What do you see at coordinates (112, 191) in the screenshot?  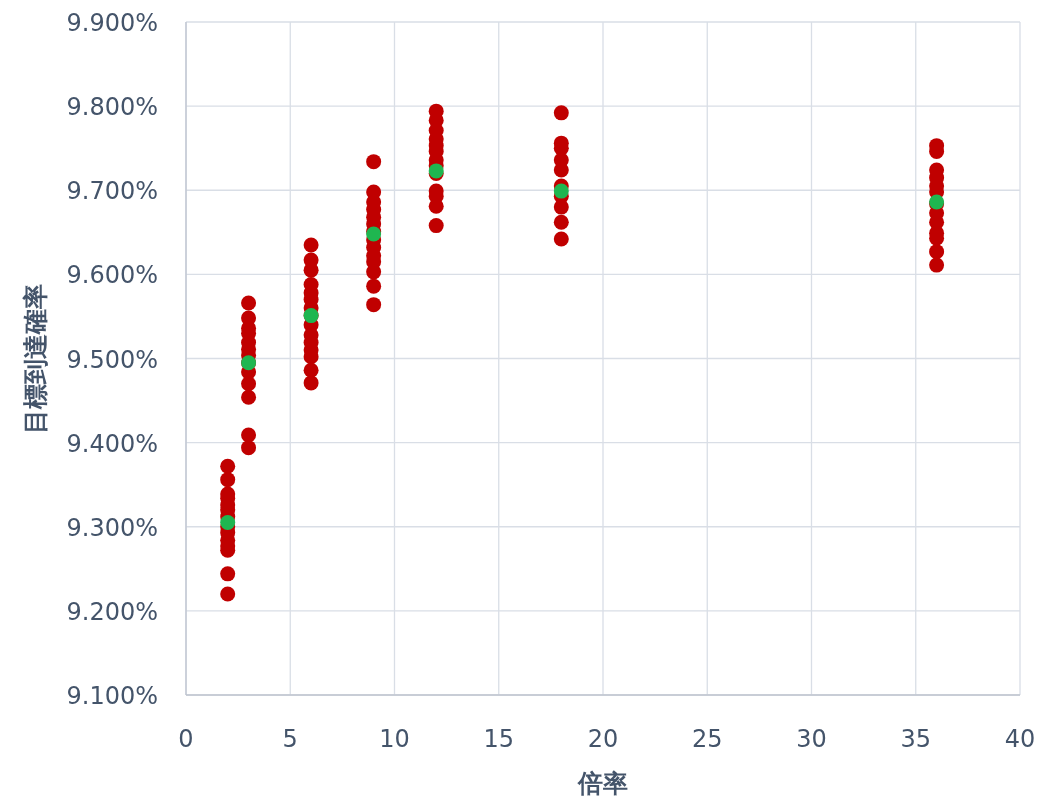 I see `y-tick-label: 9.700%` at bounding box center [112, 191].